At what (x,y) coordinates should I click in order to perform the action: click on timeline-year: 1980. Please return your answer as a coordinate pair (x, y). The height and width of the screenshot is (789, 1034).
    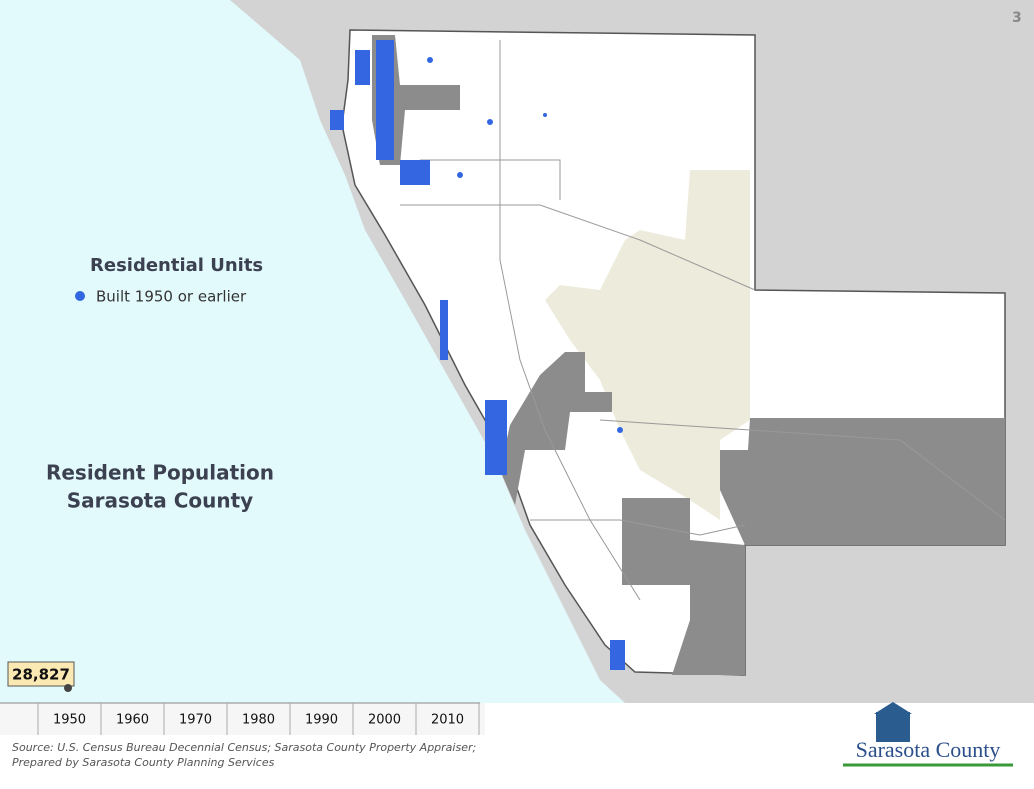
    Looking at the image, I should click on (258, 720).